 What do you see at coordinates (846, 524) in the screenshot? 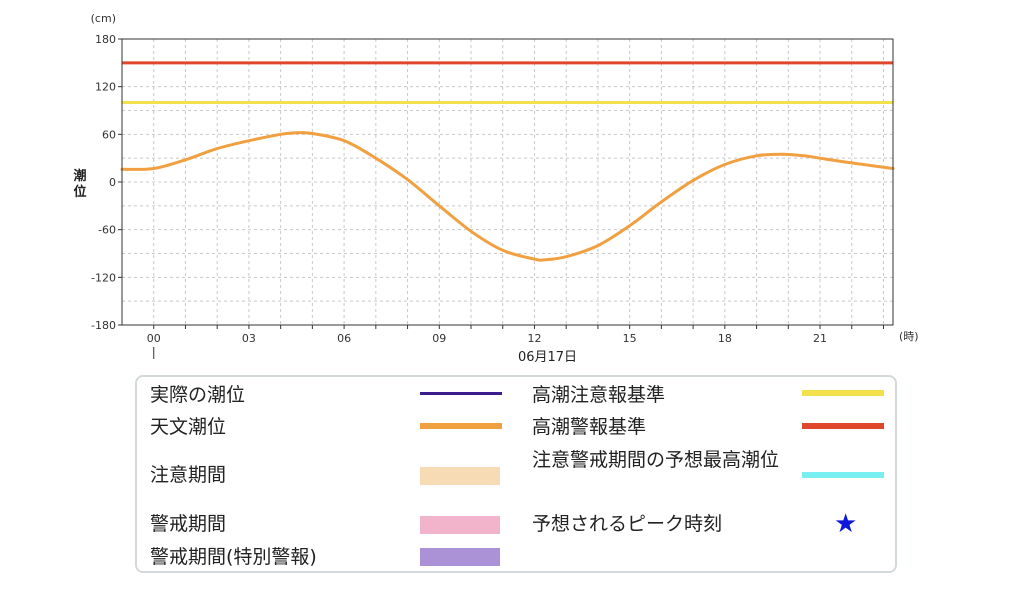
I see `star-icon: ★` at bounding box center [846, 524].